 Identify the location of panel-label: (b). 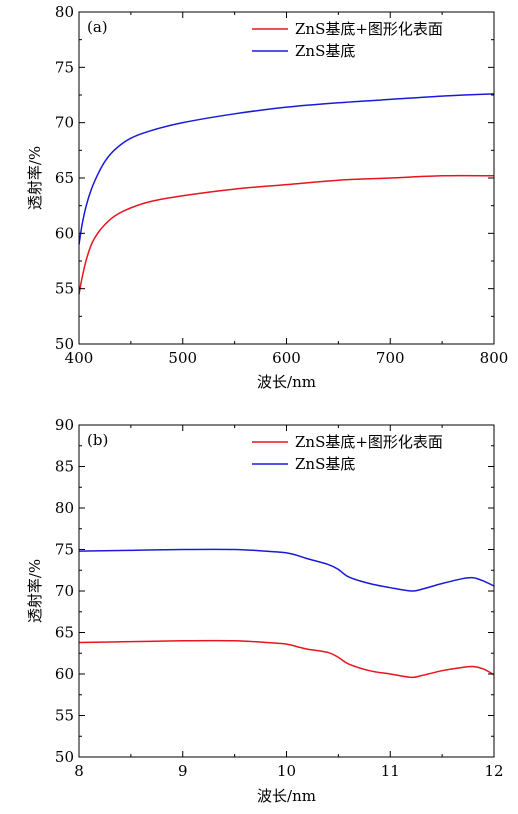
(97, 440).